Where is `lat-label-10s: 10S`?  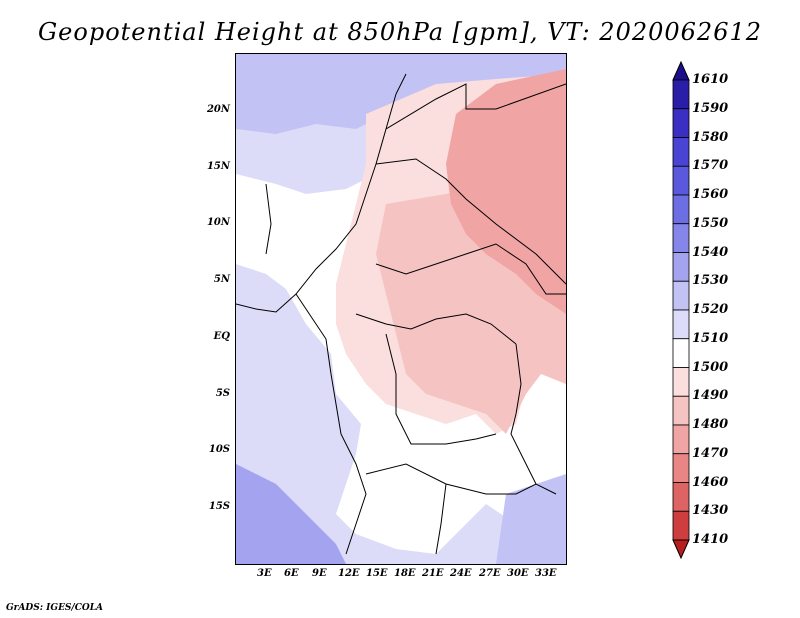
lat-label-10s: 10S is located at coordinates (219, 449).